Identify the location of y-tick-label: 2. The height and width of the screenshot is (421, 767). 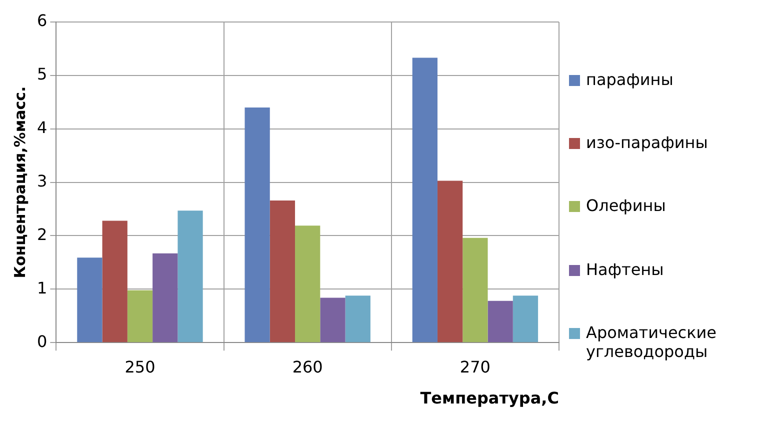
(42, 234).